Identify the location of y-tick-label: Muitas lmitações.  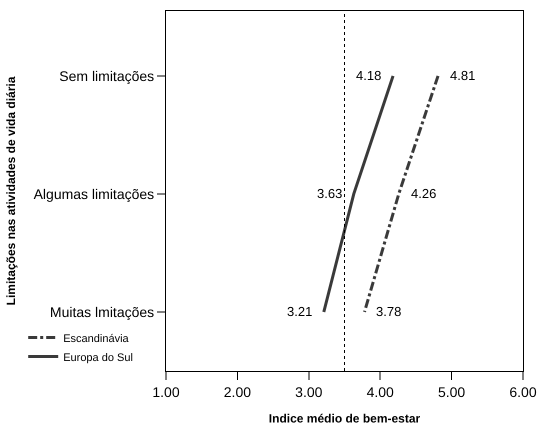
(102, 312).